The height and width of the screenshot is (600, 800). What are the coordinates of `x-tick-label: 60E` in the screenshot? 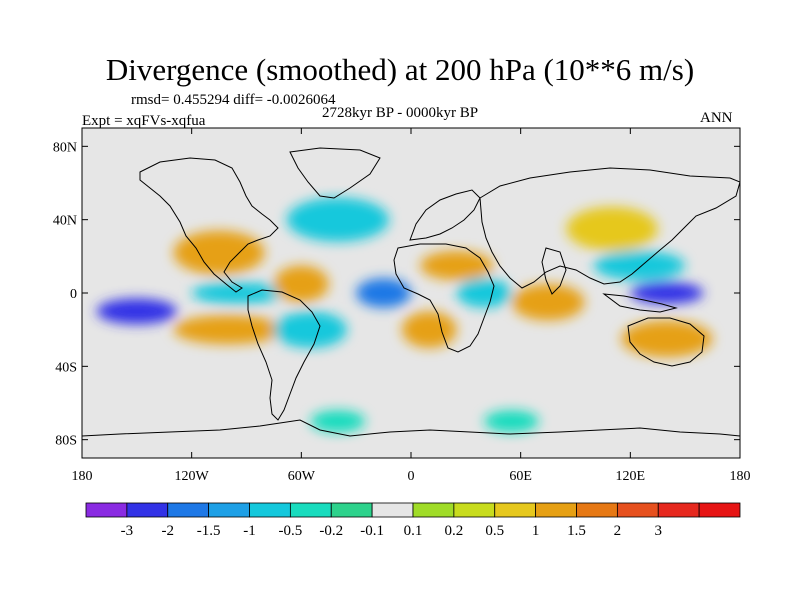 It's located at (520, 476).